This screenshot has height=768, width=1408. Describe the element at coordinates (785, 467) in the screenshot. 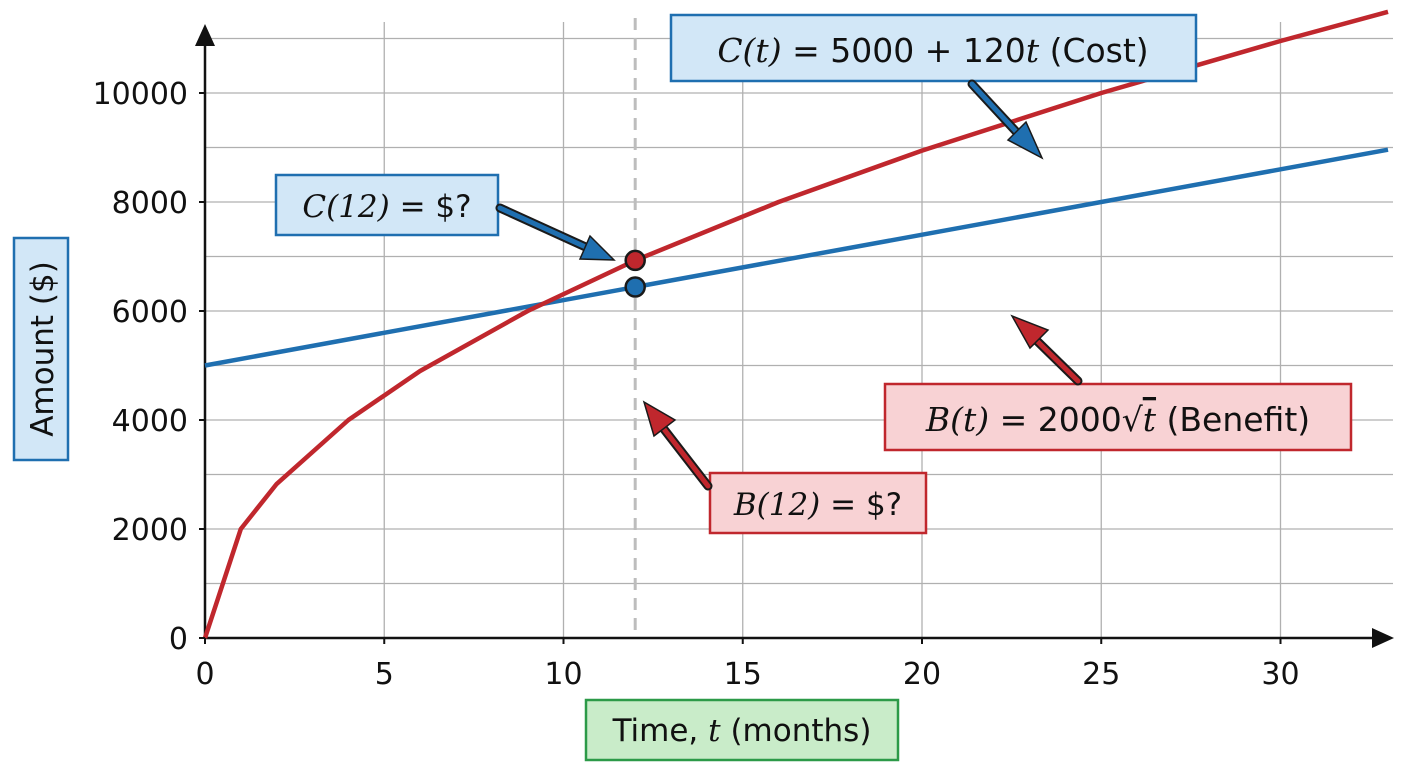

I see `benefit-point-callout: B(12) = $?` at that location.